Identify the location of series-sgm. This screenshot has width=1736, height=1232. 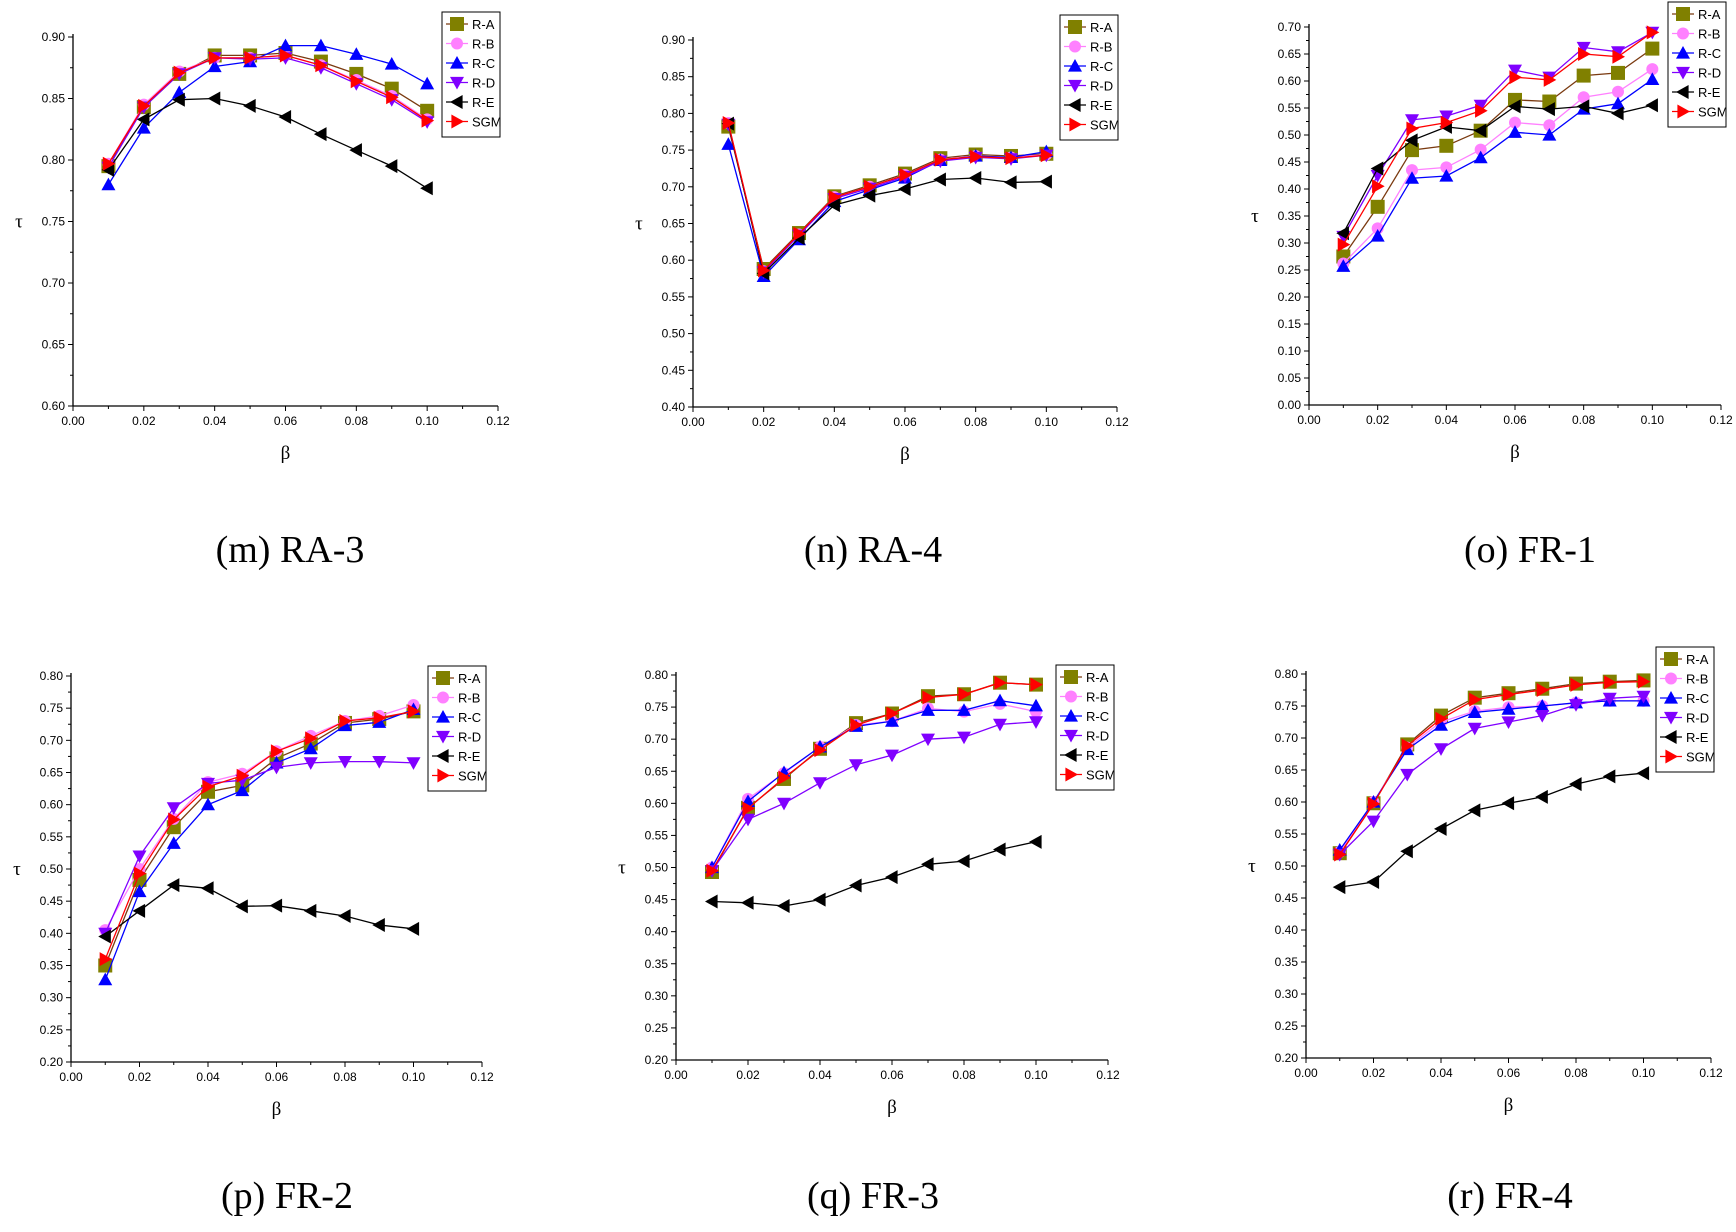
(874, 776).